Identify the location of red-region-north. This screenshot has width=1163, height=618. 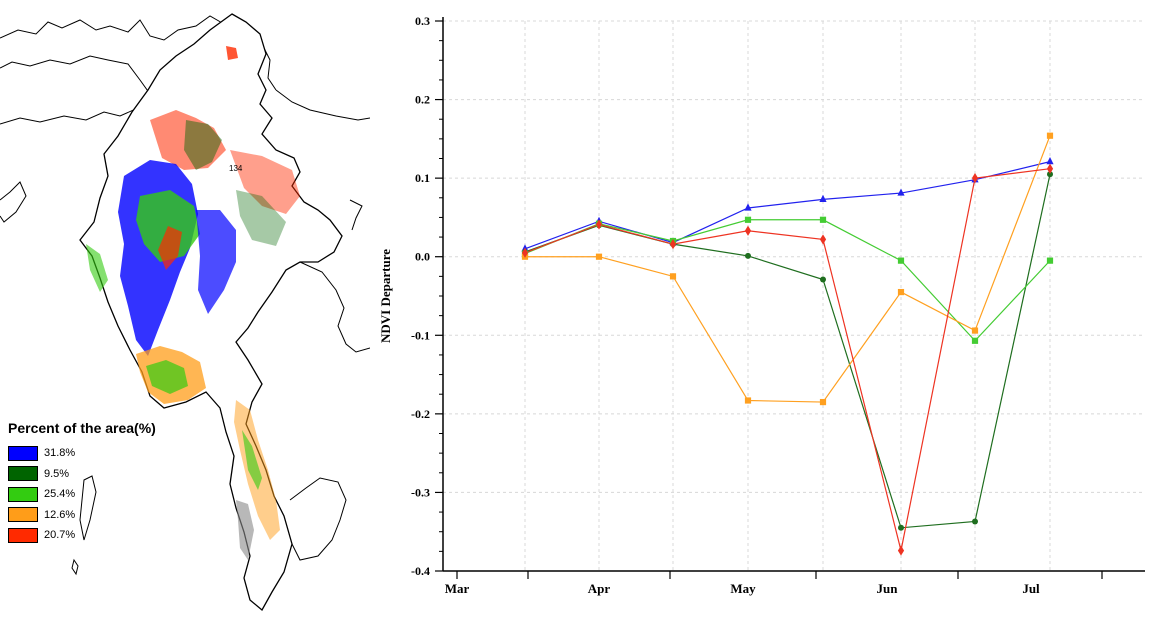
(188, 140).